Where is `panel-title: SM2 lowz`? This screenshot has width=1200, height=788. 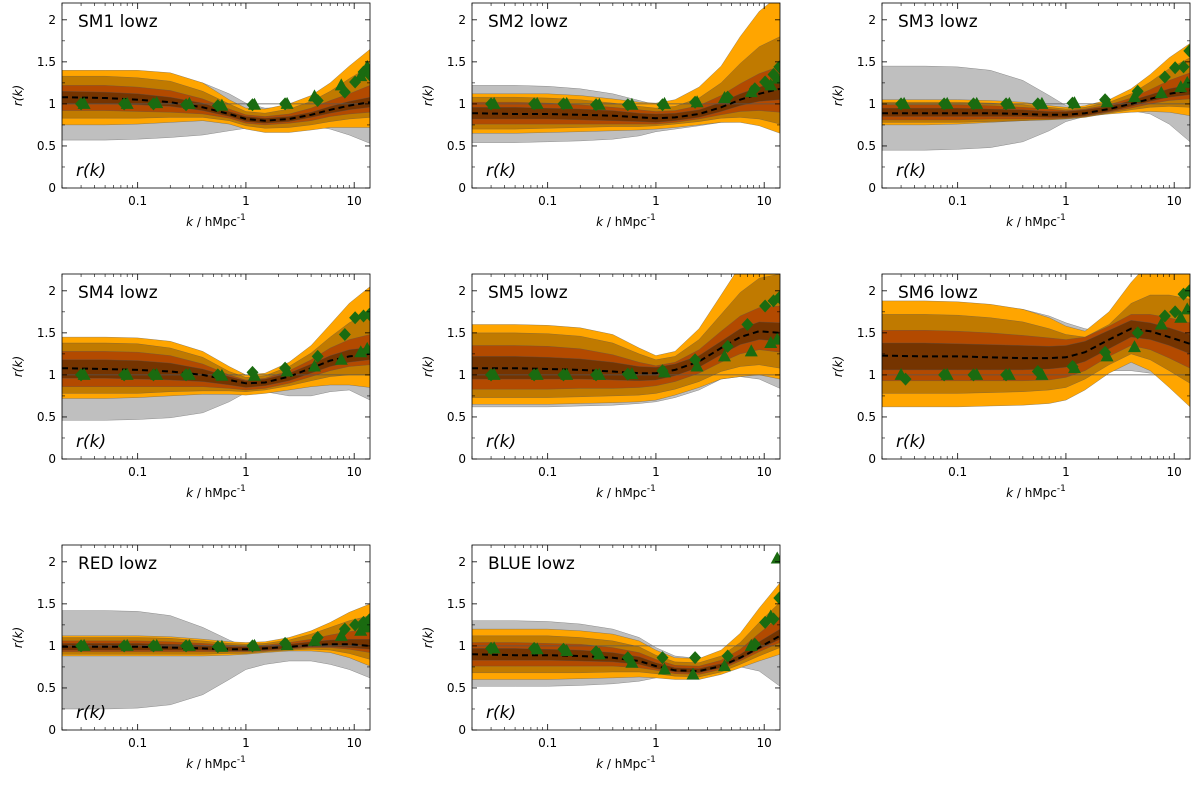 panel-title: SM2 lowz is located at coordinates (528, 22).